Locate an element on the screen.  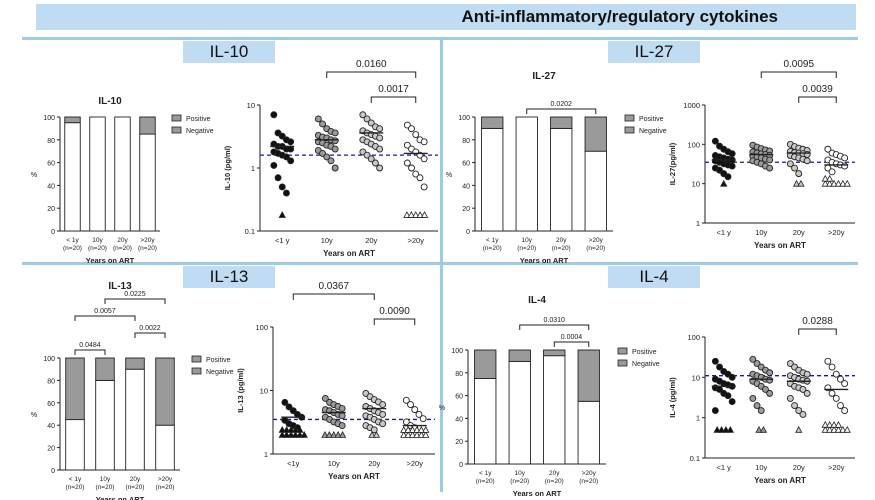
chart-title: IL-13 is located at coordinates (120, 286).